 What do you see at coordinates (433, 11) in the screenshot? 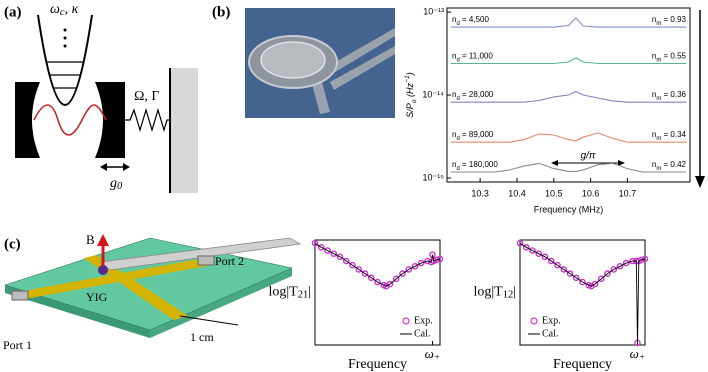
I see `y-tick-label: 10⁻¹³` at bounding box center [433, 11].